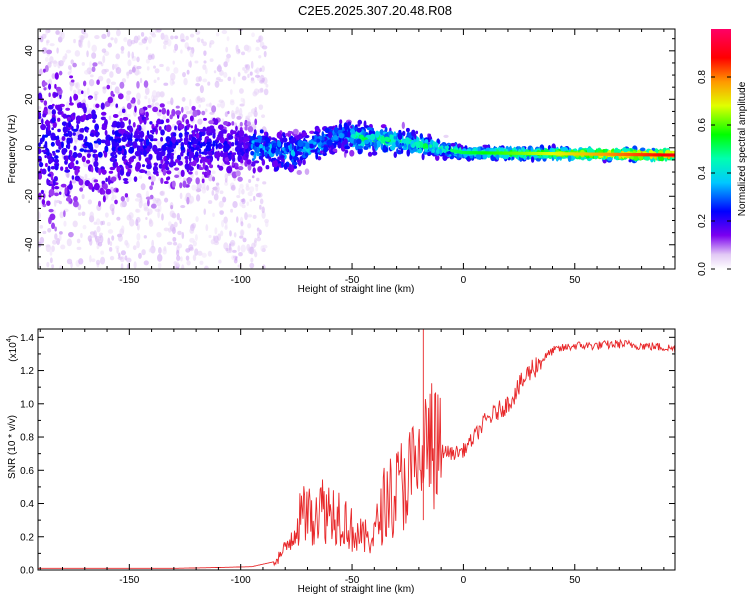 Image resolution: width=750 pixels, height=600 pixels. I want to click on colorbar-axes: 0.0 0.2 0.4 0.6 0.8, so click(714, 173).